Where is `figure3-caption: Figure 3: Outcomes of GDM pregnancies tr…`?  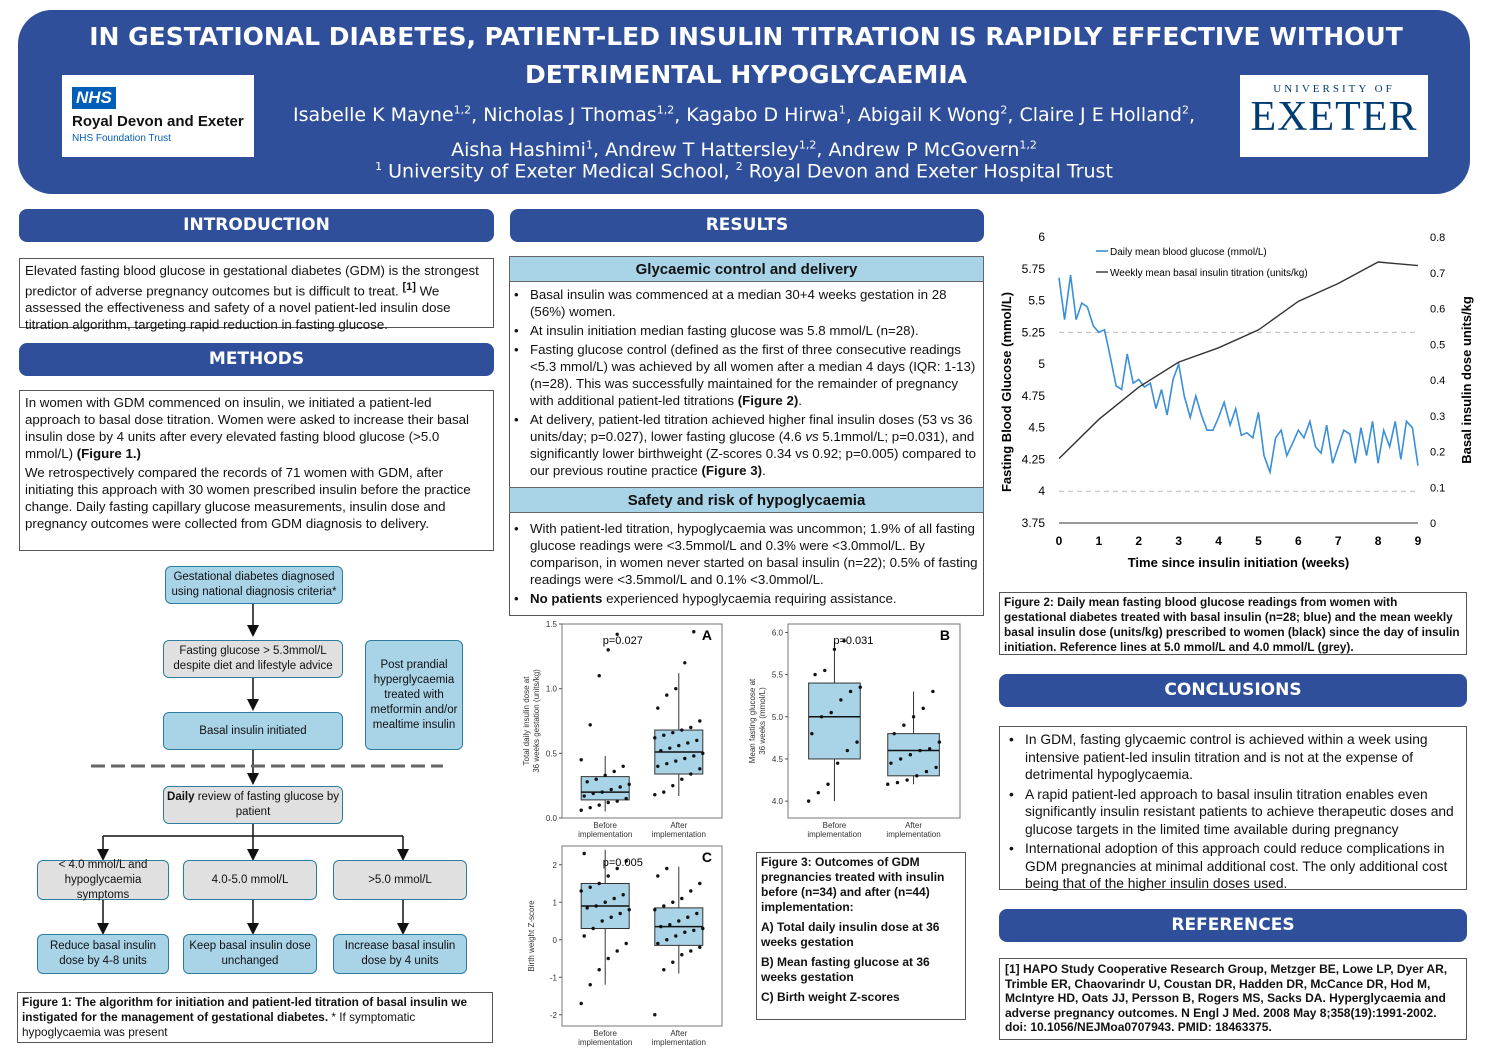
figure3-caption: Figure 3: Outcomes of GDM pregnancies tr… is located at coordinates (861, 936).